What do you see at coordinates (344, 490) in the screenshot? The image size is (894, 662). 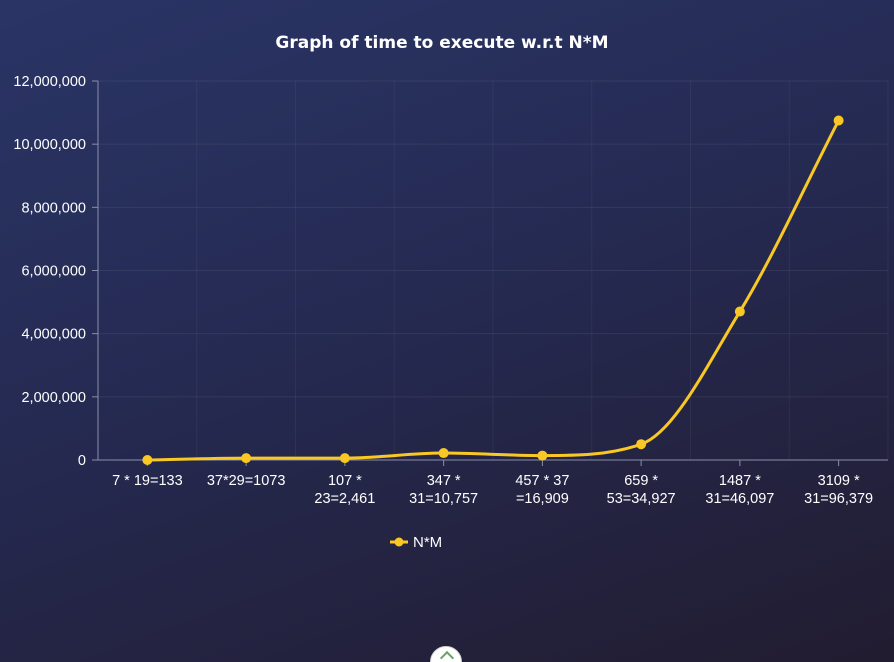 I see `x-tick-label: 107 * 23=2,461` at bounding box center [344, 490].